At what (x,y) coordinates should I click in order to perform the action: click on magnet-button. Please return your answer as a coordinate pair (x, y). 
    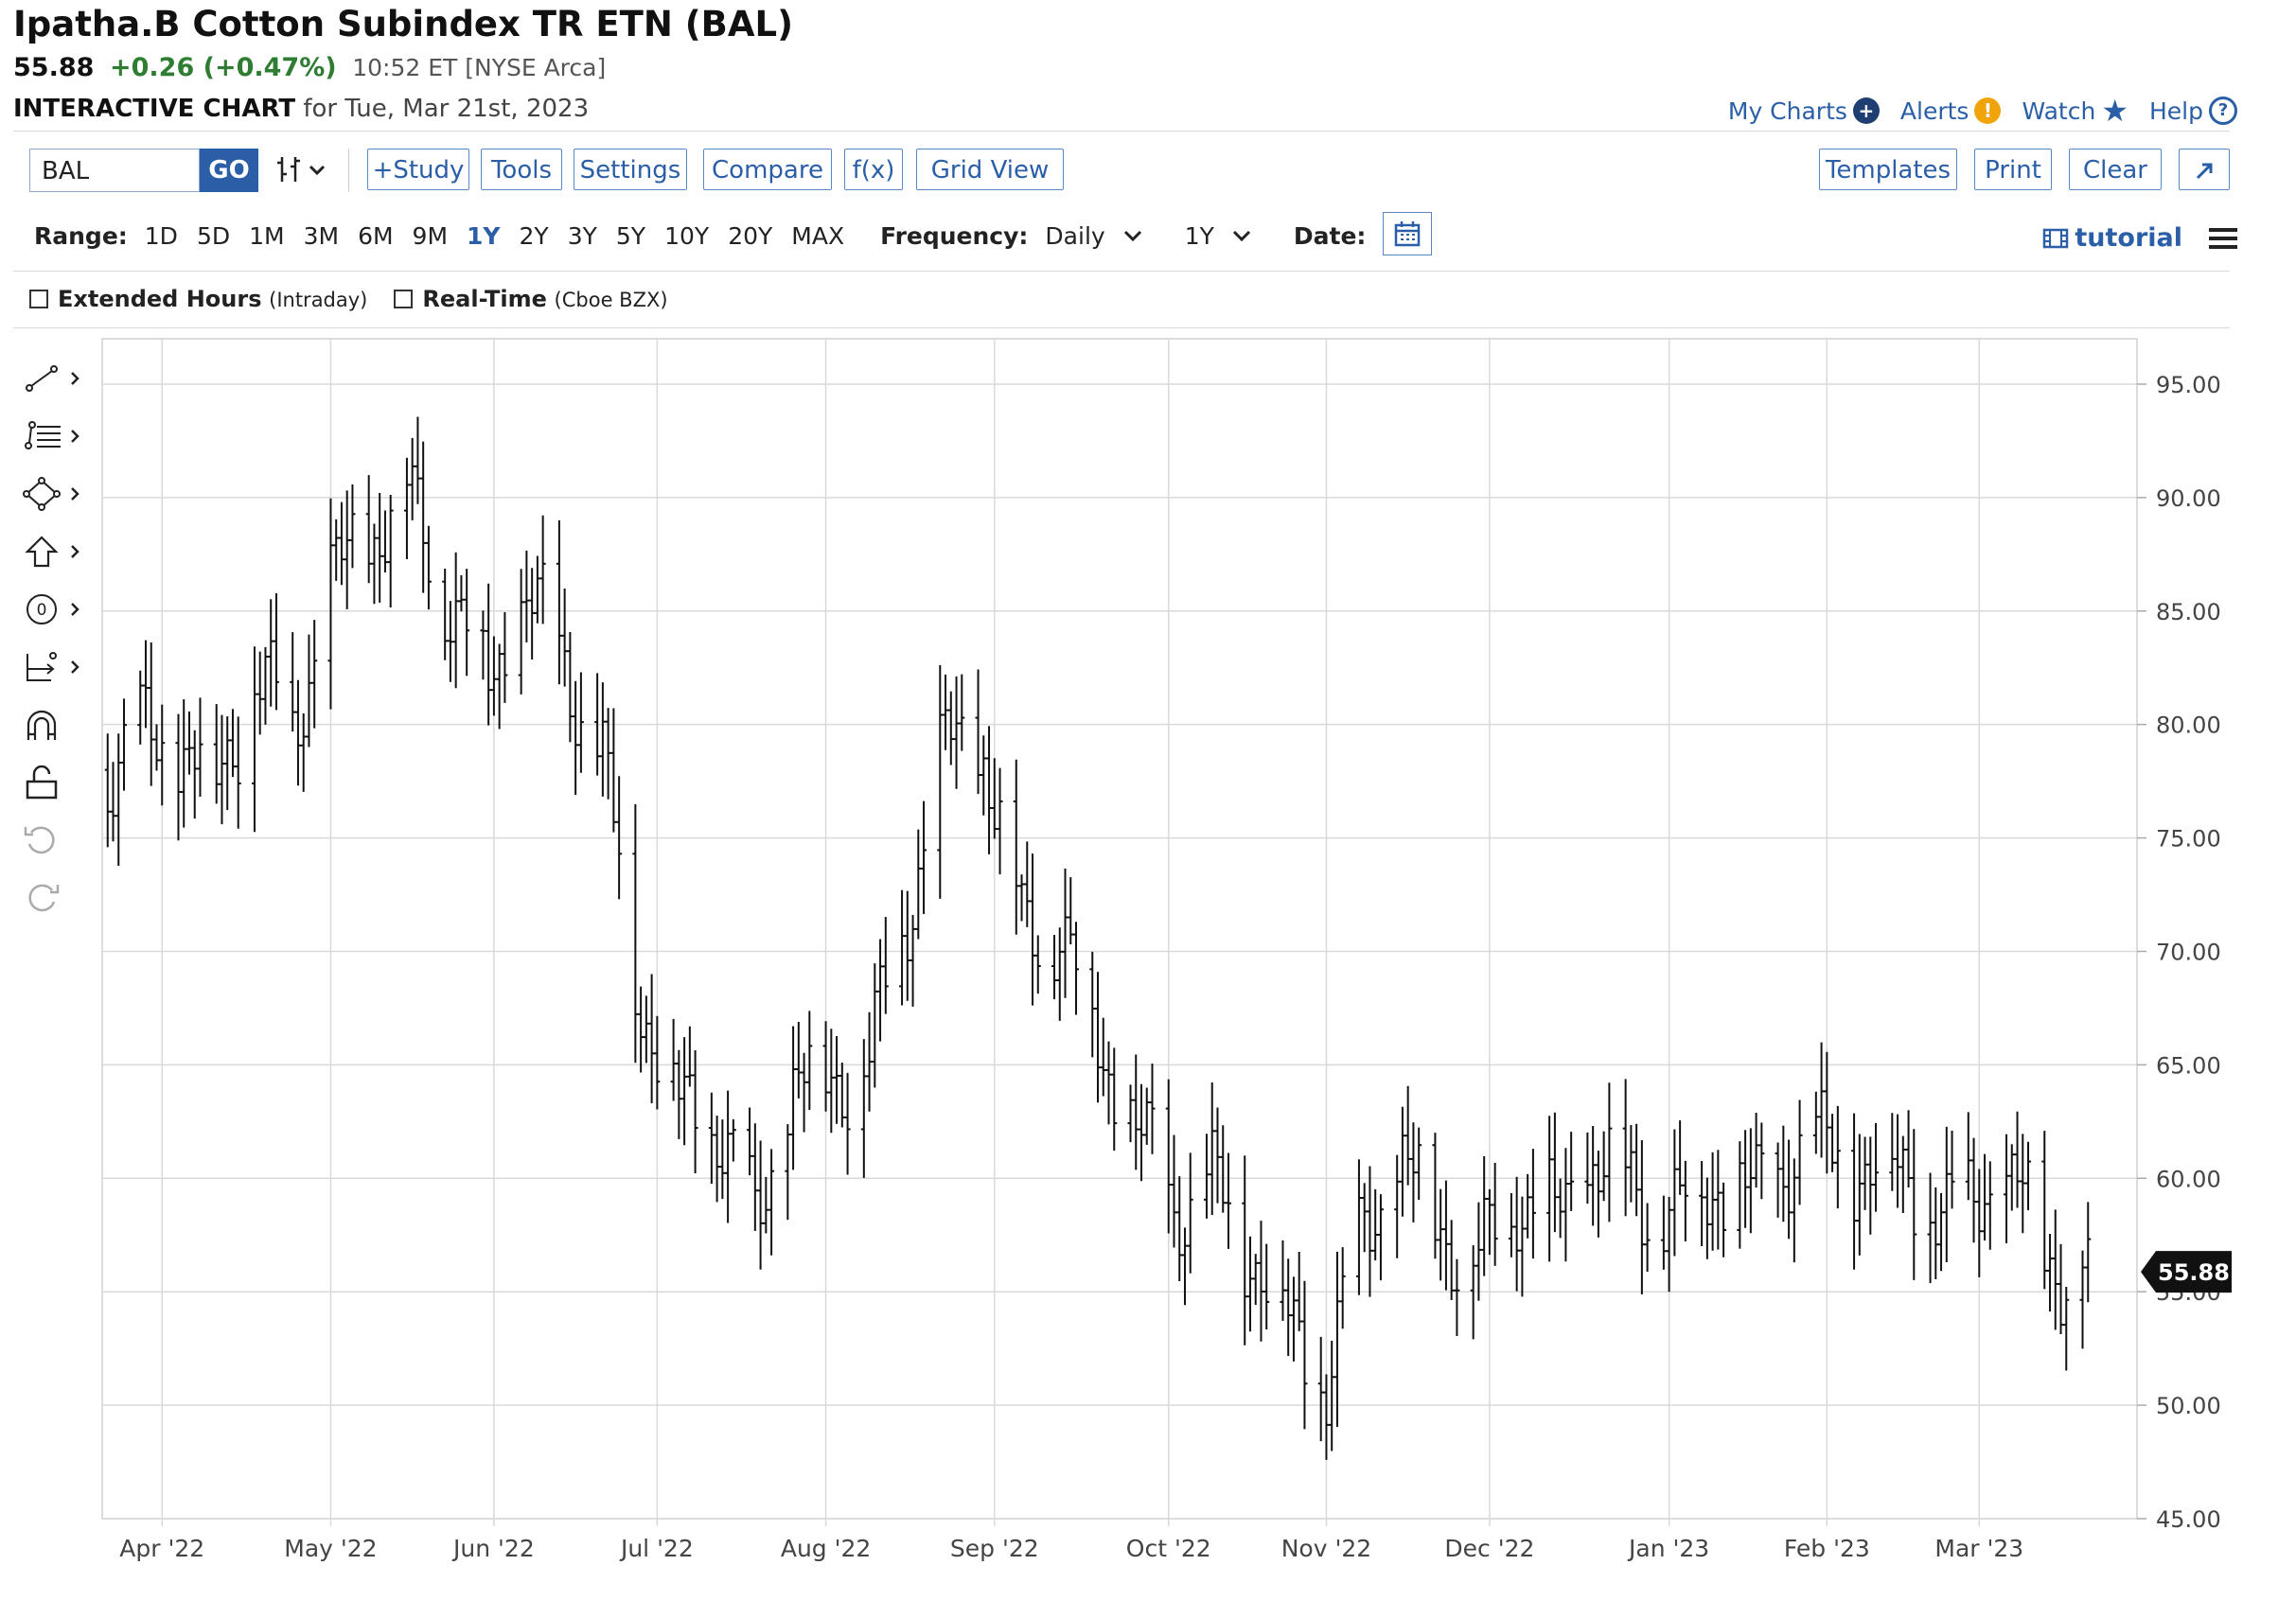
    Looking at the image, I should click on (51, 725).